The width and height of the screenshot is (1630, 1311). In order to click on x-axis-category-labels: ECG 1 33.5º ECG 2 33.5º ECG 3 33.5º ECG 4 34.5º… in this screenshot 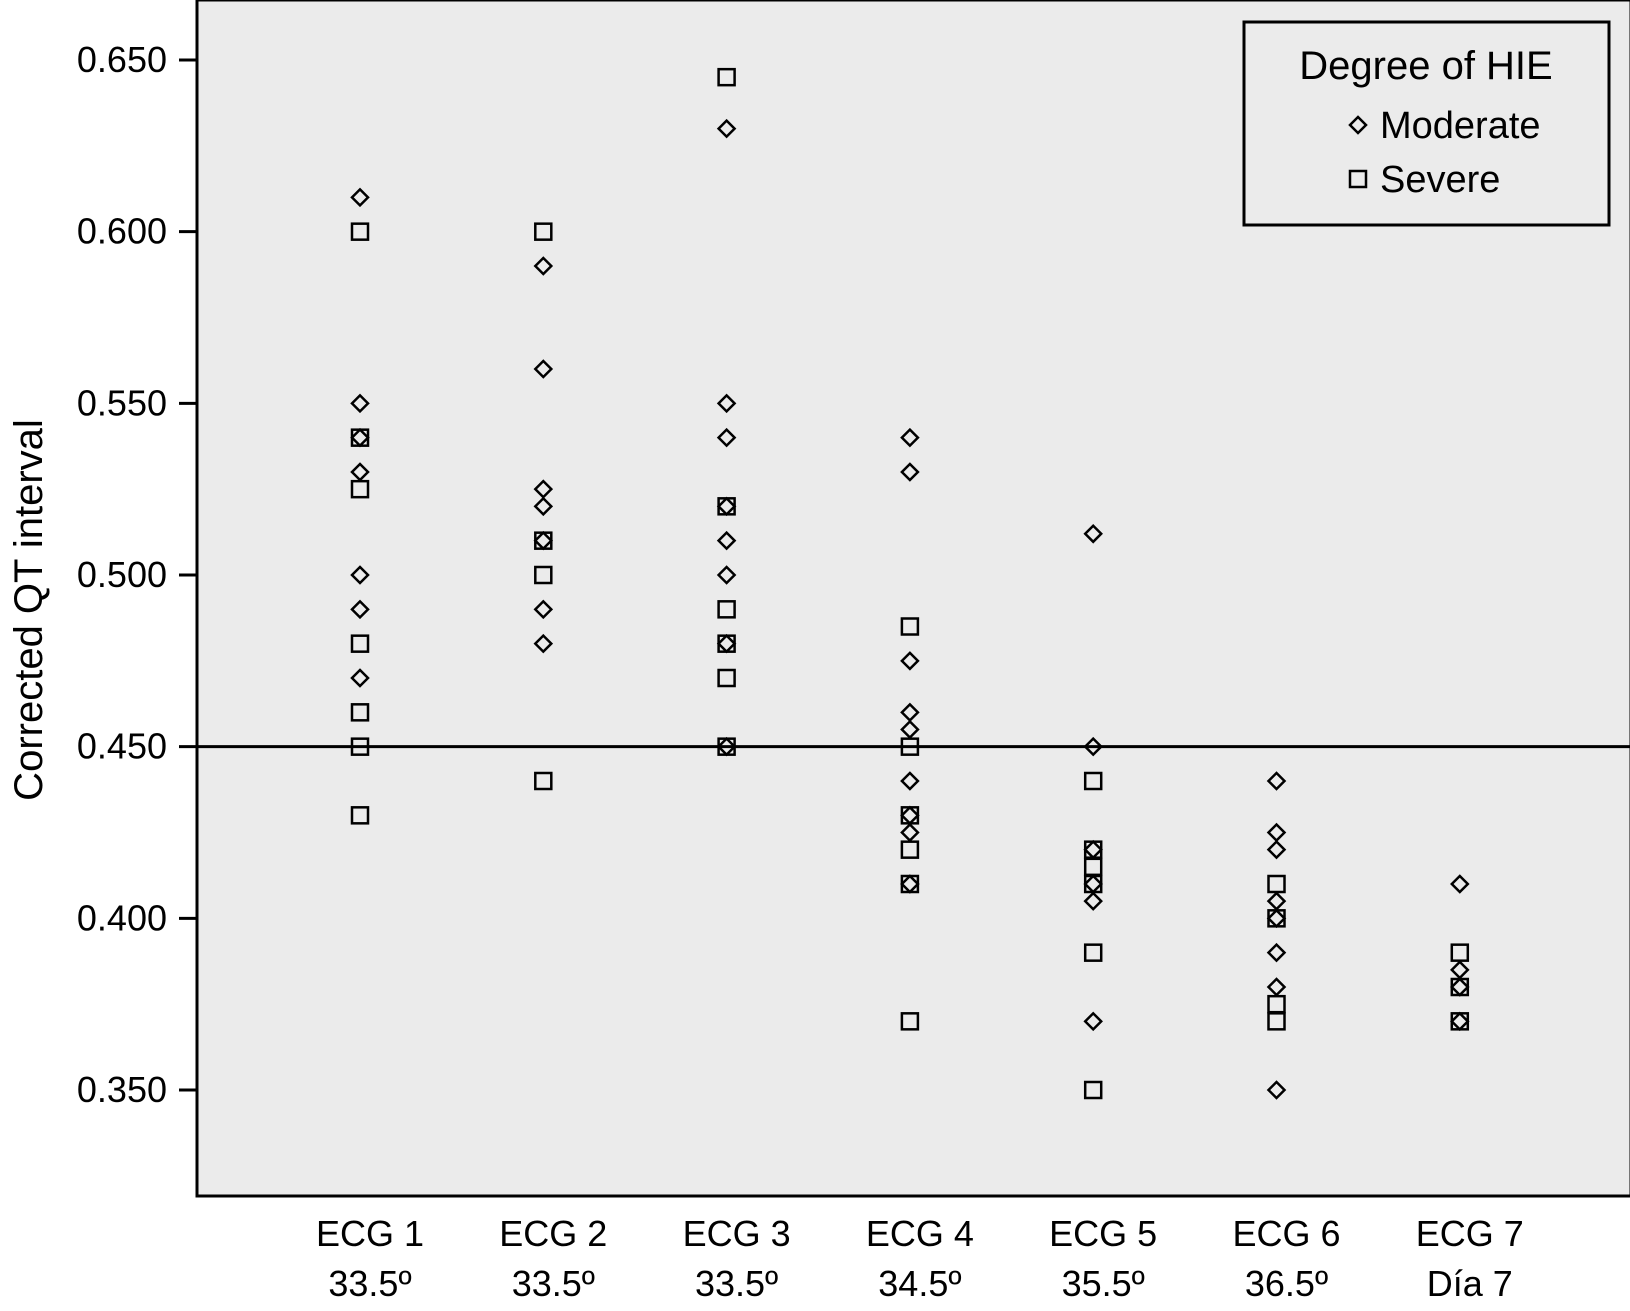, I will do `click(920, 1258)`.